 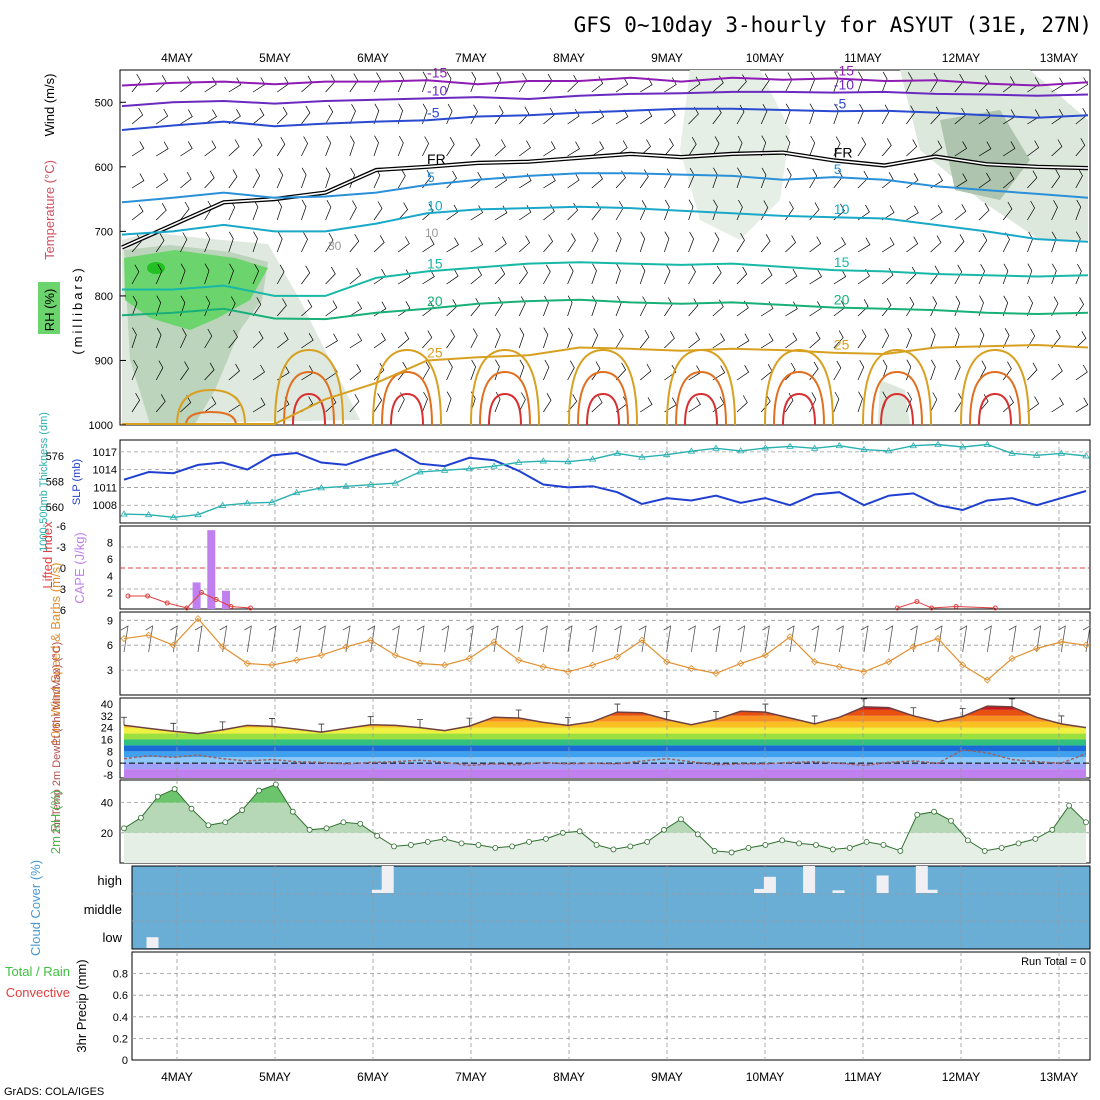 I want to click on date-label-bottom: 13MAY, so click(x=1059, y=1077).